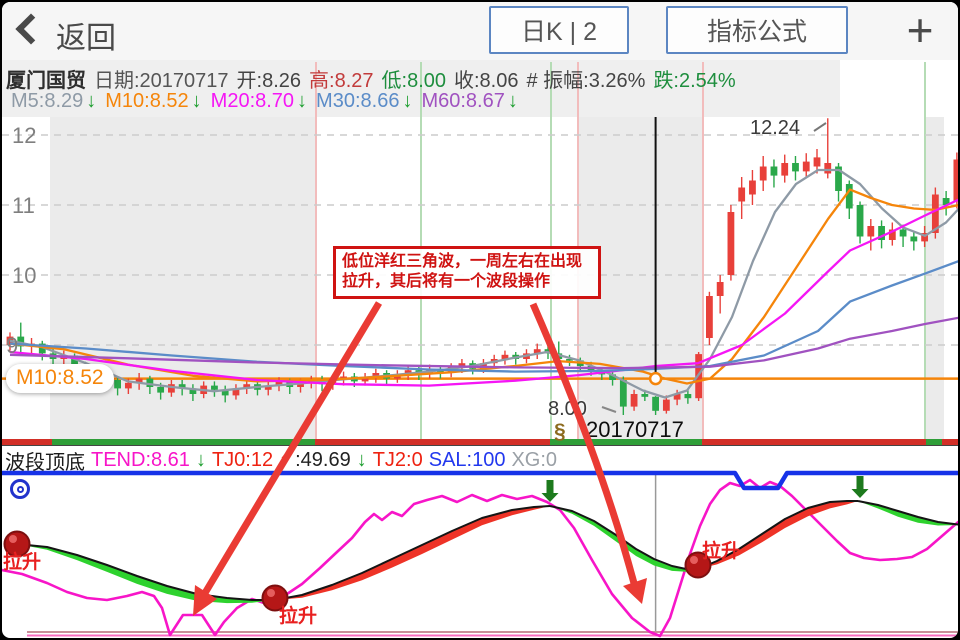  What do you see at coordinates (24, 135) in the screenshot?
I see `y-tick-12: 12` at bounding box center [24, 135].